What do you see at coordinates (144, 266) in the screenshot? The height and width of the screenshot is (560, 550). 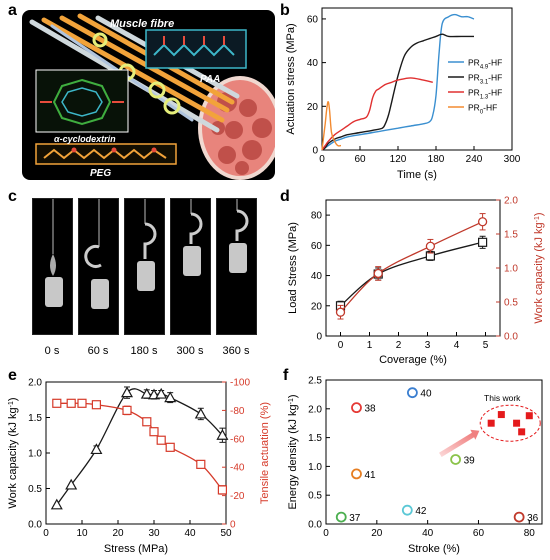 I see `photo-frame-180s` at bounding box center [144, 266].